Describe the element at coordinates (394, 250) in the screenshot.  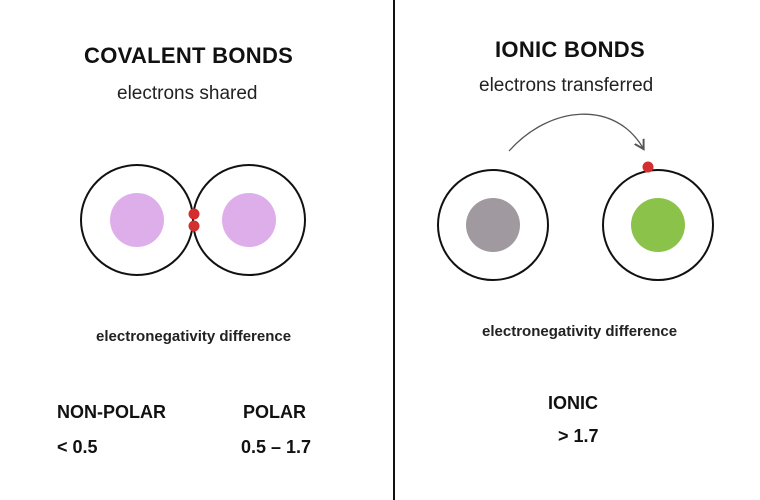
I see `panel-divider` at that location.